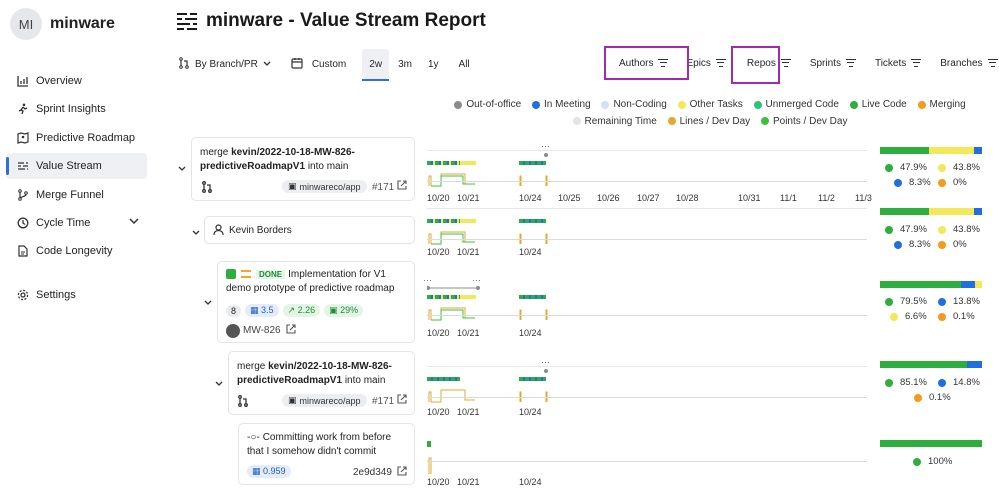 This screenshot has height=491, width=999. Describe the element at coordinates (634, 104) in the screenshot. I see `legend-item: Non-Coding` at that location.